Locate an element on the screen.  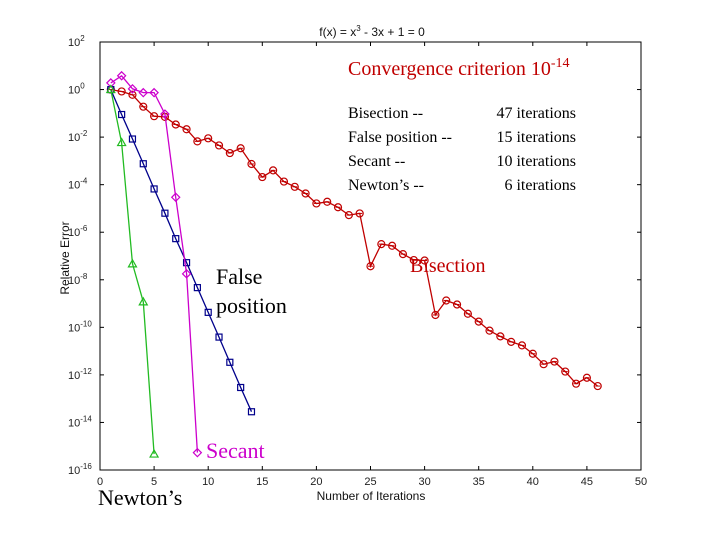
y-tick-label: 10² is located at coordinates (76, 41).